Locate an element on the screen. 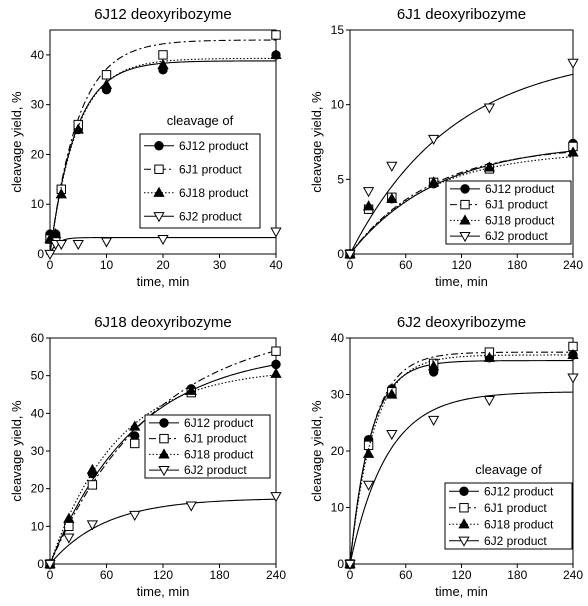  legend-label: 6J12 product is located at coordinates (214, 146).